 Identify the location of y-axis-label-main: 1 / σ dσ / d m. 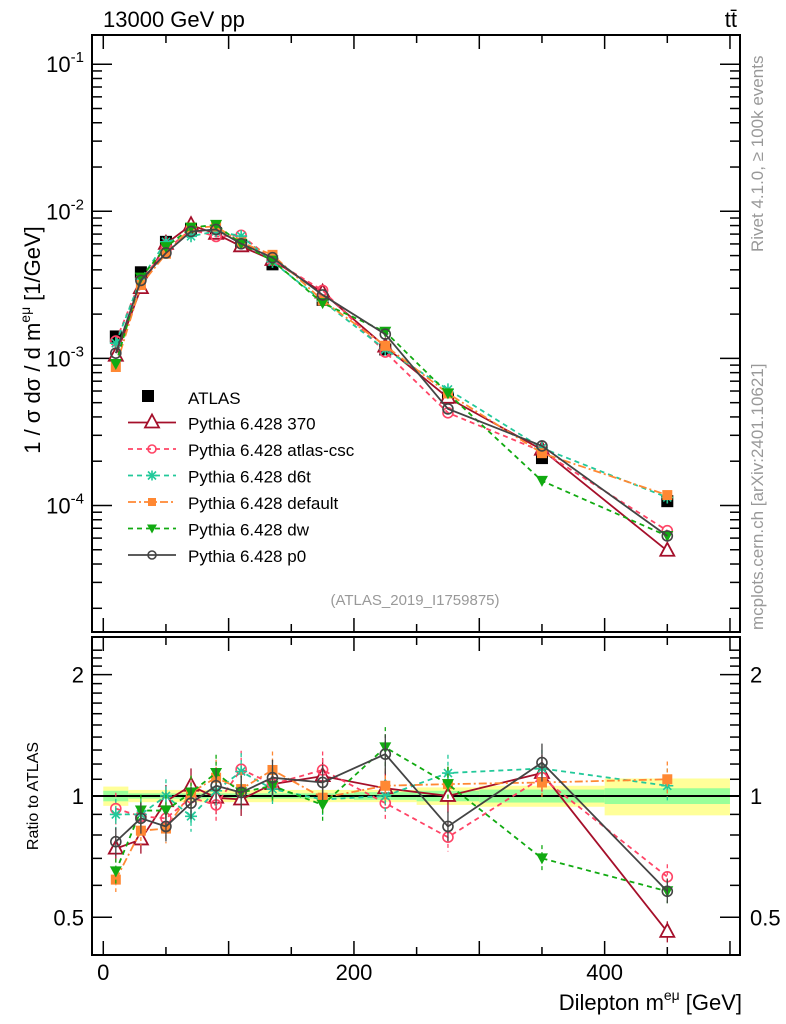
(32, 388).